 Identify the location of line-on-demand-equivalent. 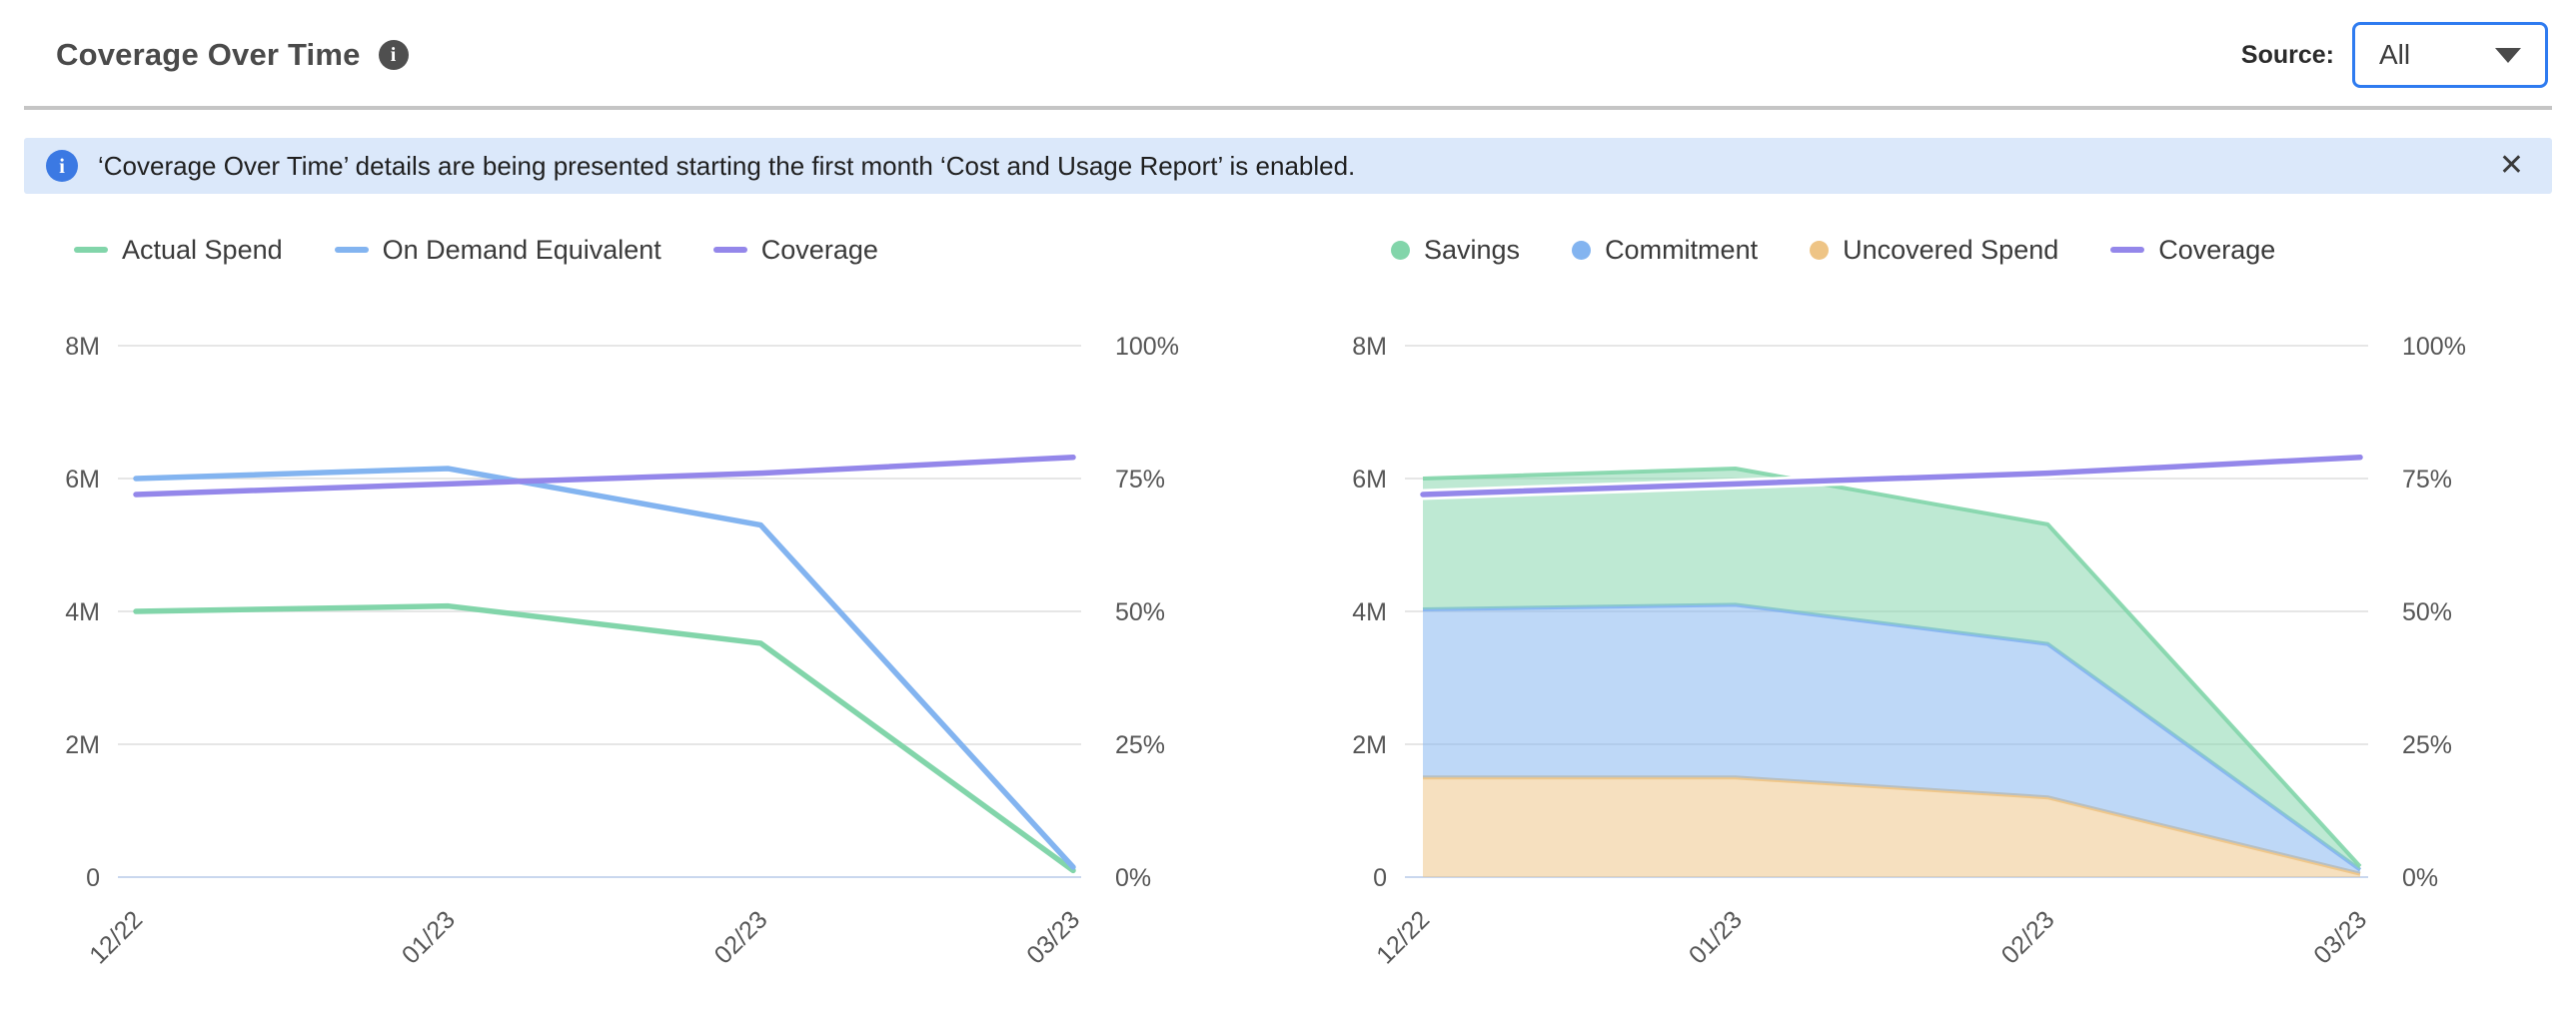
(604, 668).